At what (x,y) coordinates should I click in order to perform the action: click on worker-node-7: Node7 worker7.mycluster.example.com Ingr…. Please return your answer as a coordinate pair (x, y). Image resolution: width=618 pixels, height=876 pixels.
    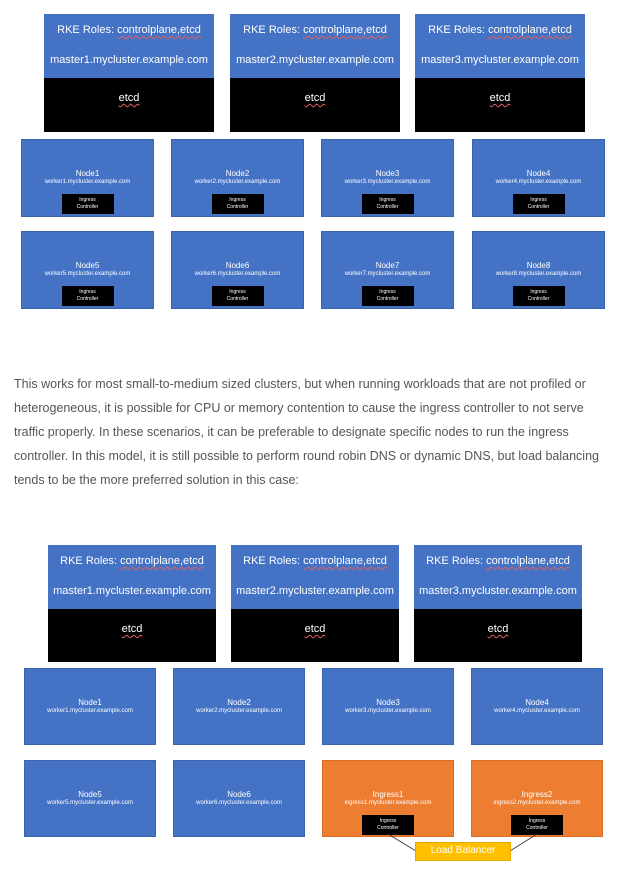
    Looking at the image, I should click on (387, 270).